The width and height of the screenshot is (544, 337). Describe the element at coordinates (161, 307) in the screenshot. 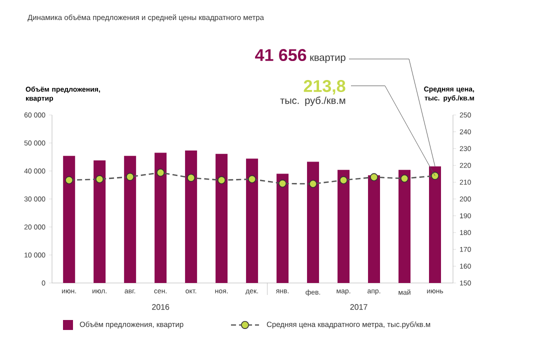

I see `text: 2016` at that location.